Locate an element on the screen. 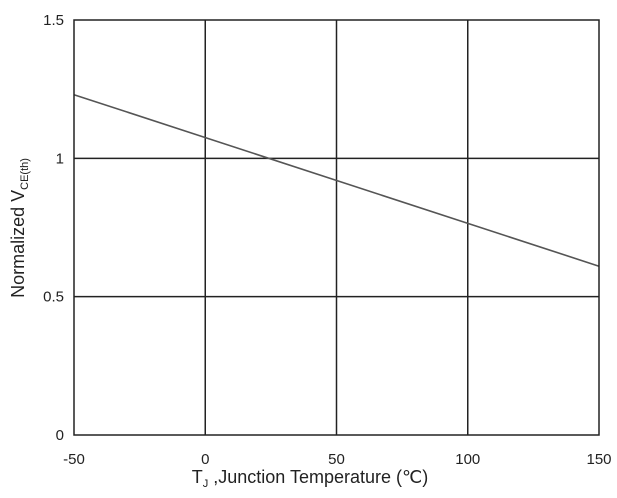  x-tick-label: -50 is located at coordinates (74, 459).